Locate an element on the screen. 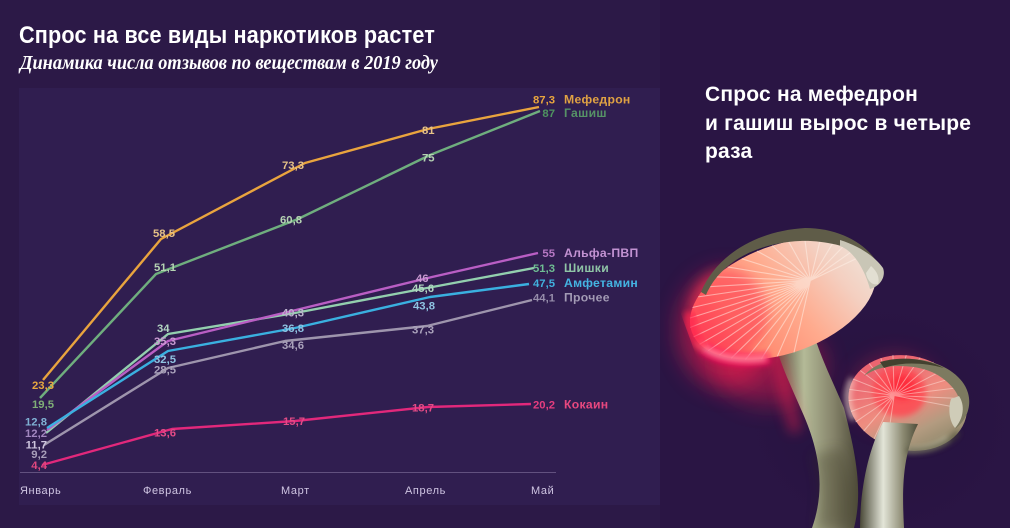 This screenshot has width=1010, height=528. svg-text: 18,7 is located at coordinates (423, 409).